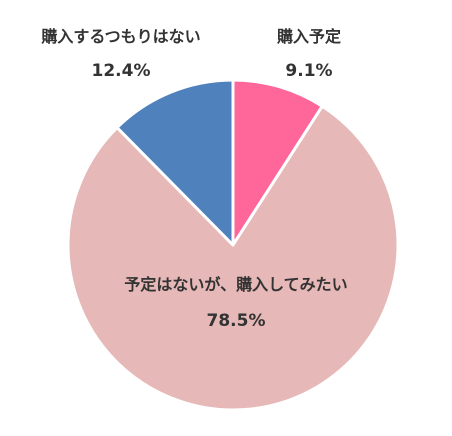  What do you see at coordinates (121, 71) in the screenshot?
I see `slice-value-not-buying: 12.4%` at bounding box center [121, 71].